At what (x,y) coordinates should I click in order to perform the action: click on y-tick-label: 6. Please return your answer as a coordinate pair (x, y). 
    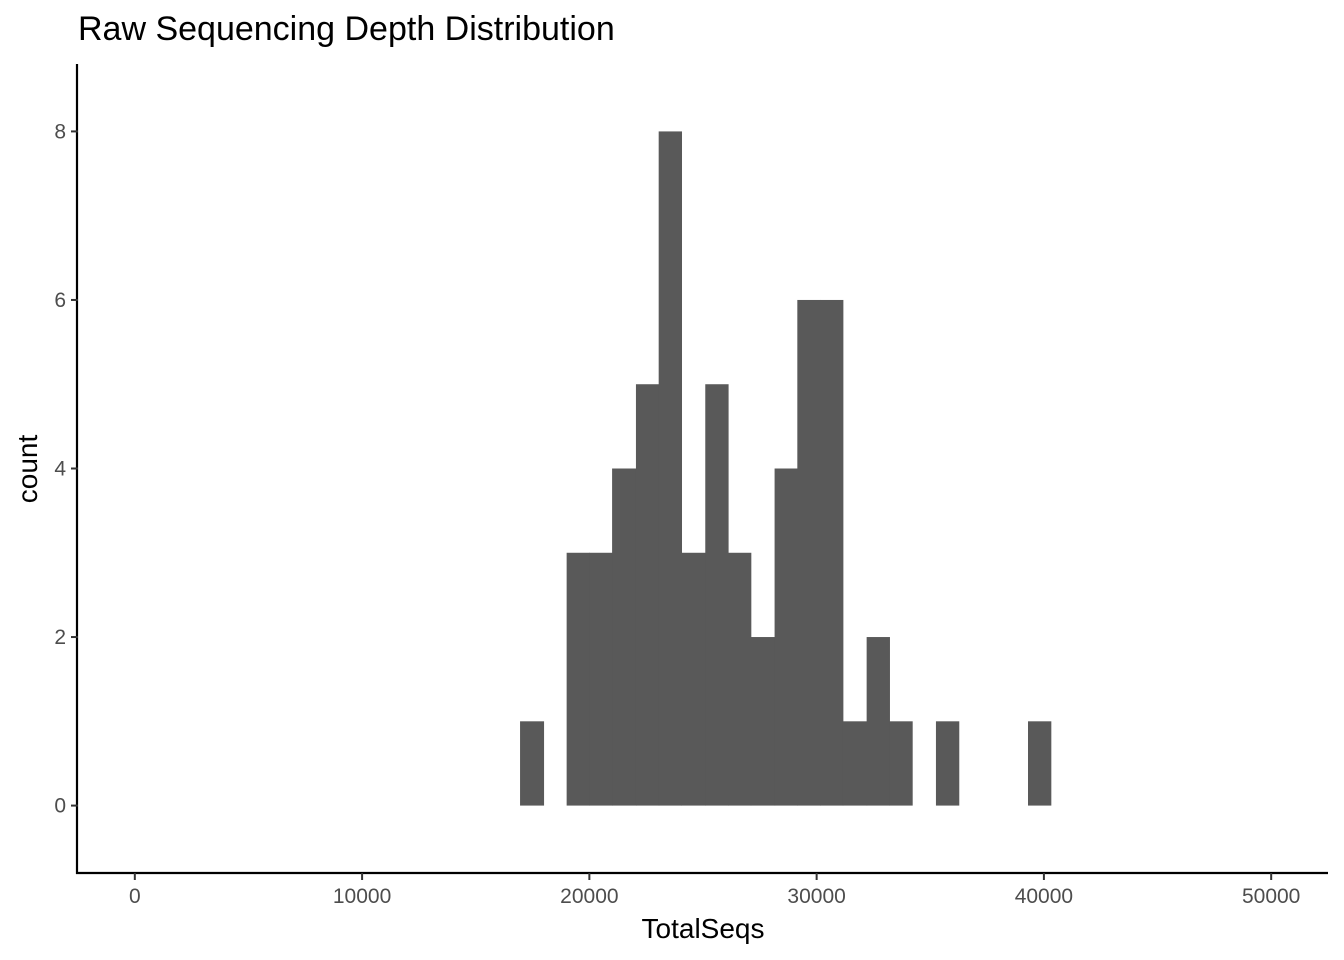
    Looking at the image, I should click on (60, 300).